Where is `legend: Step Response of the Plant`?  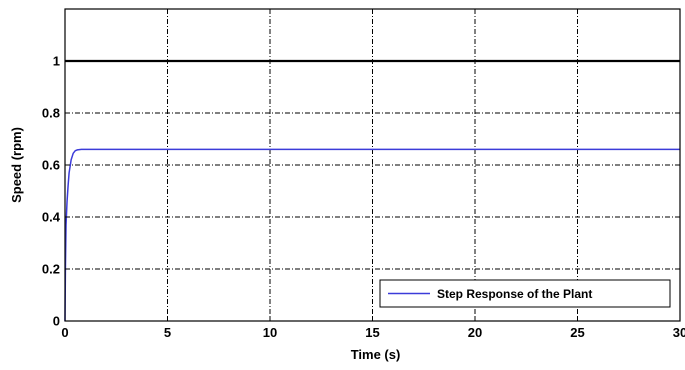 legend: Step Response of the Plant is located at coordinates (525, 293).